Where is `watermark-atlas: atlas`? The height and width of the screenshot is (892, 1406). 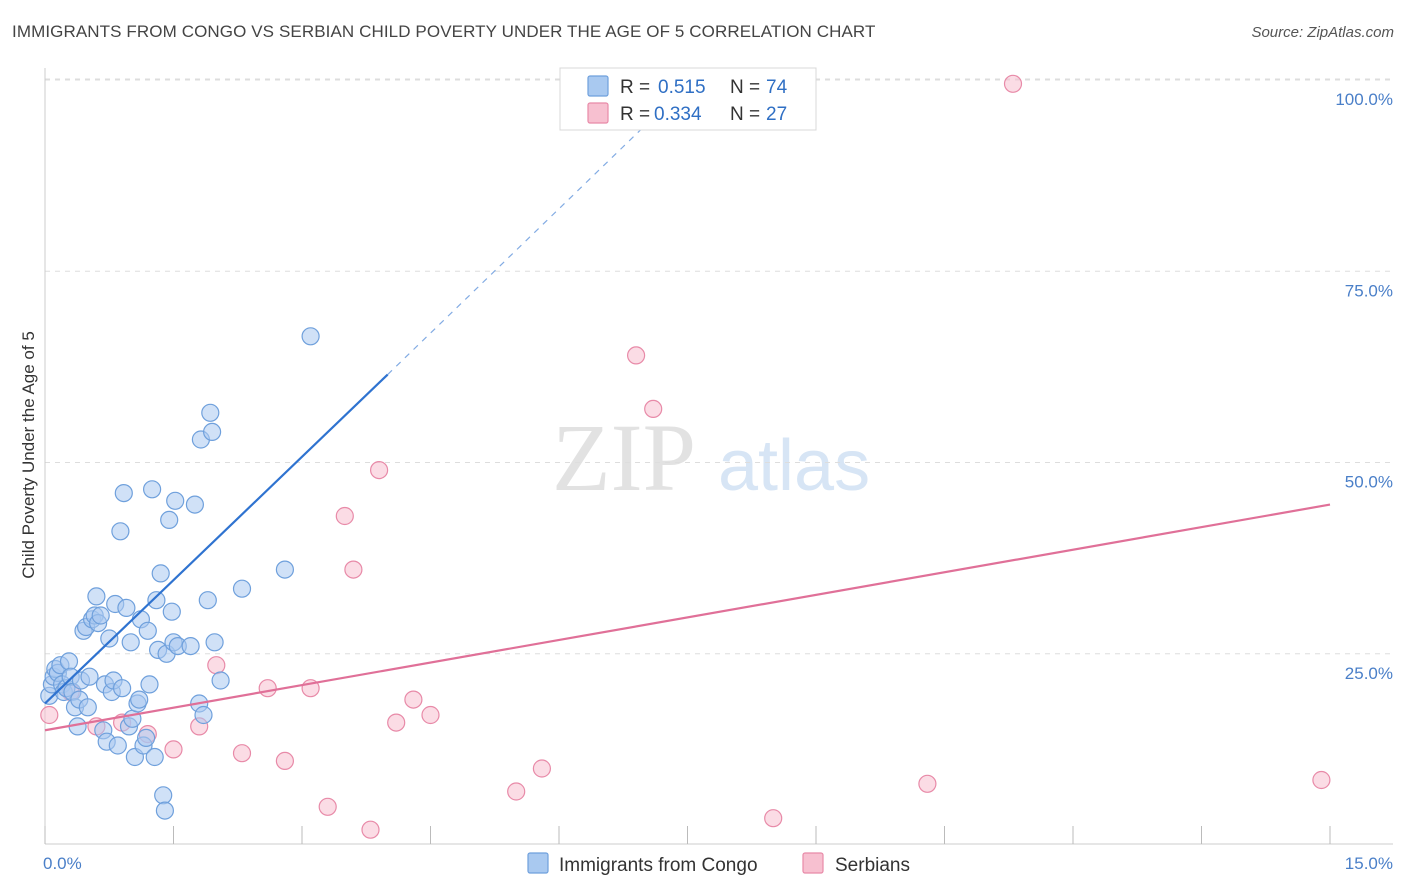
watermark-atlas: atlas is located at coordinates (794, 466).